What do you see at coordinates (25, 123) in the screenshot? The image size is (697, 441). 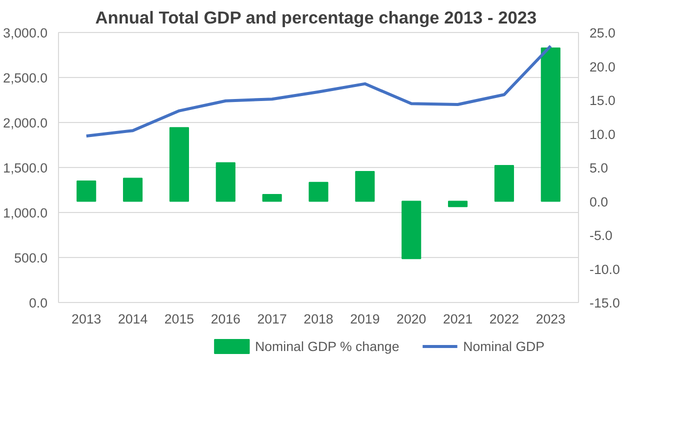 I see `y-tick-label: 2,000.0` at bounding box center [25, 123].